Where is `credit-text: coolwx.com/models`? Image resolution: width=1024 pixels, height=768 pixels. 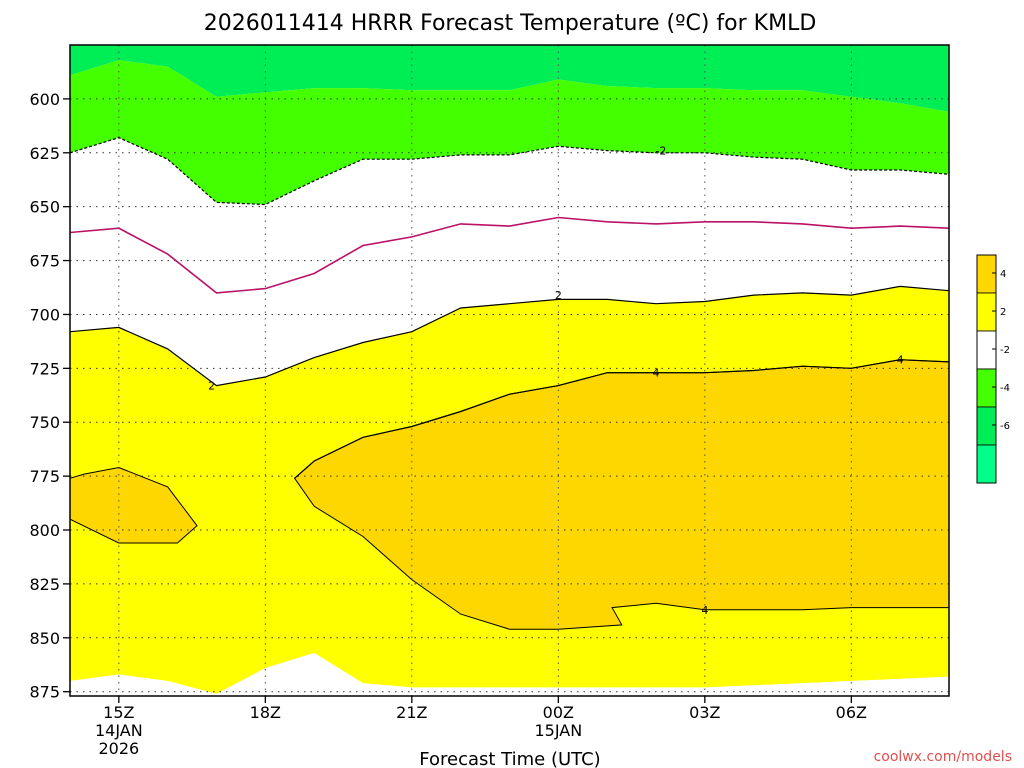 credit-text: coolwx.com/models is located at coordinates (943, 757).